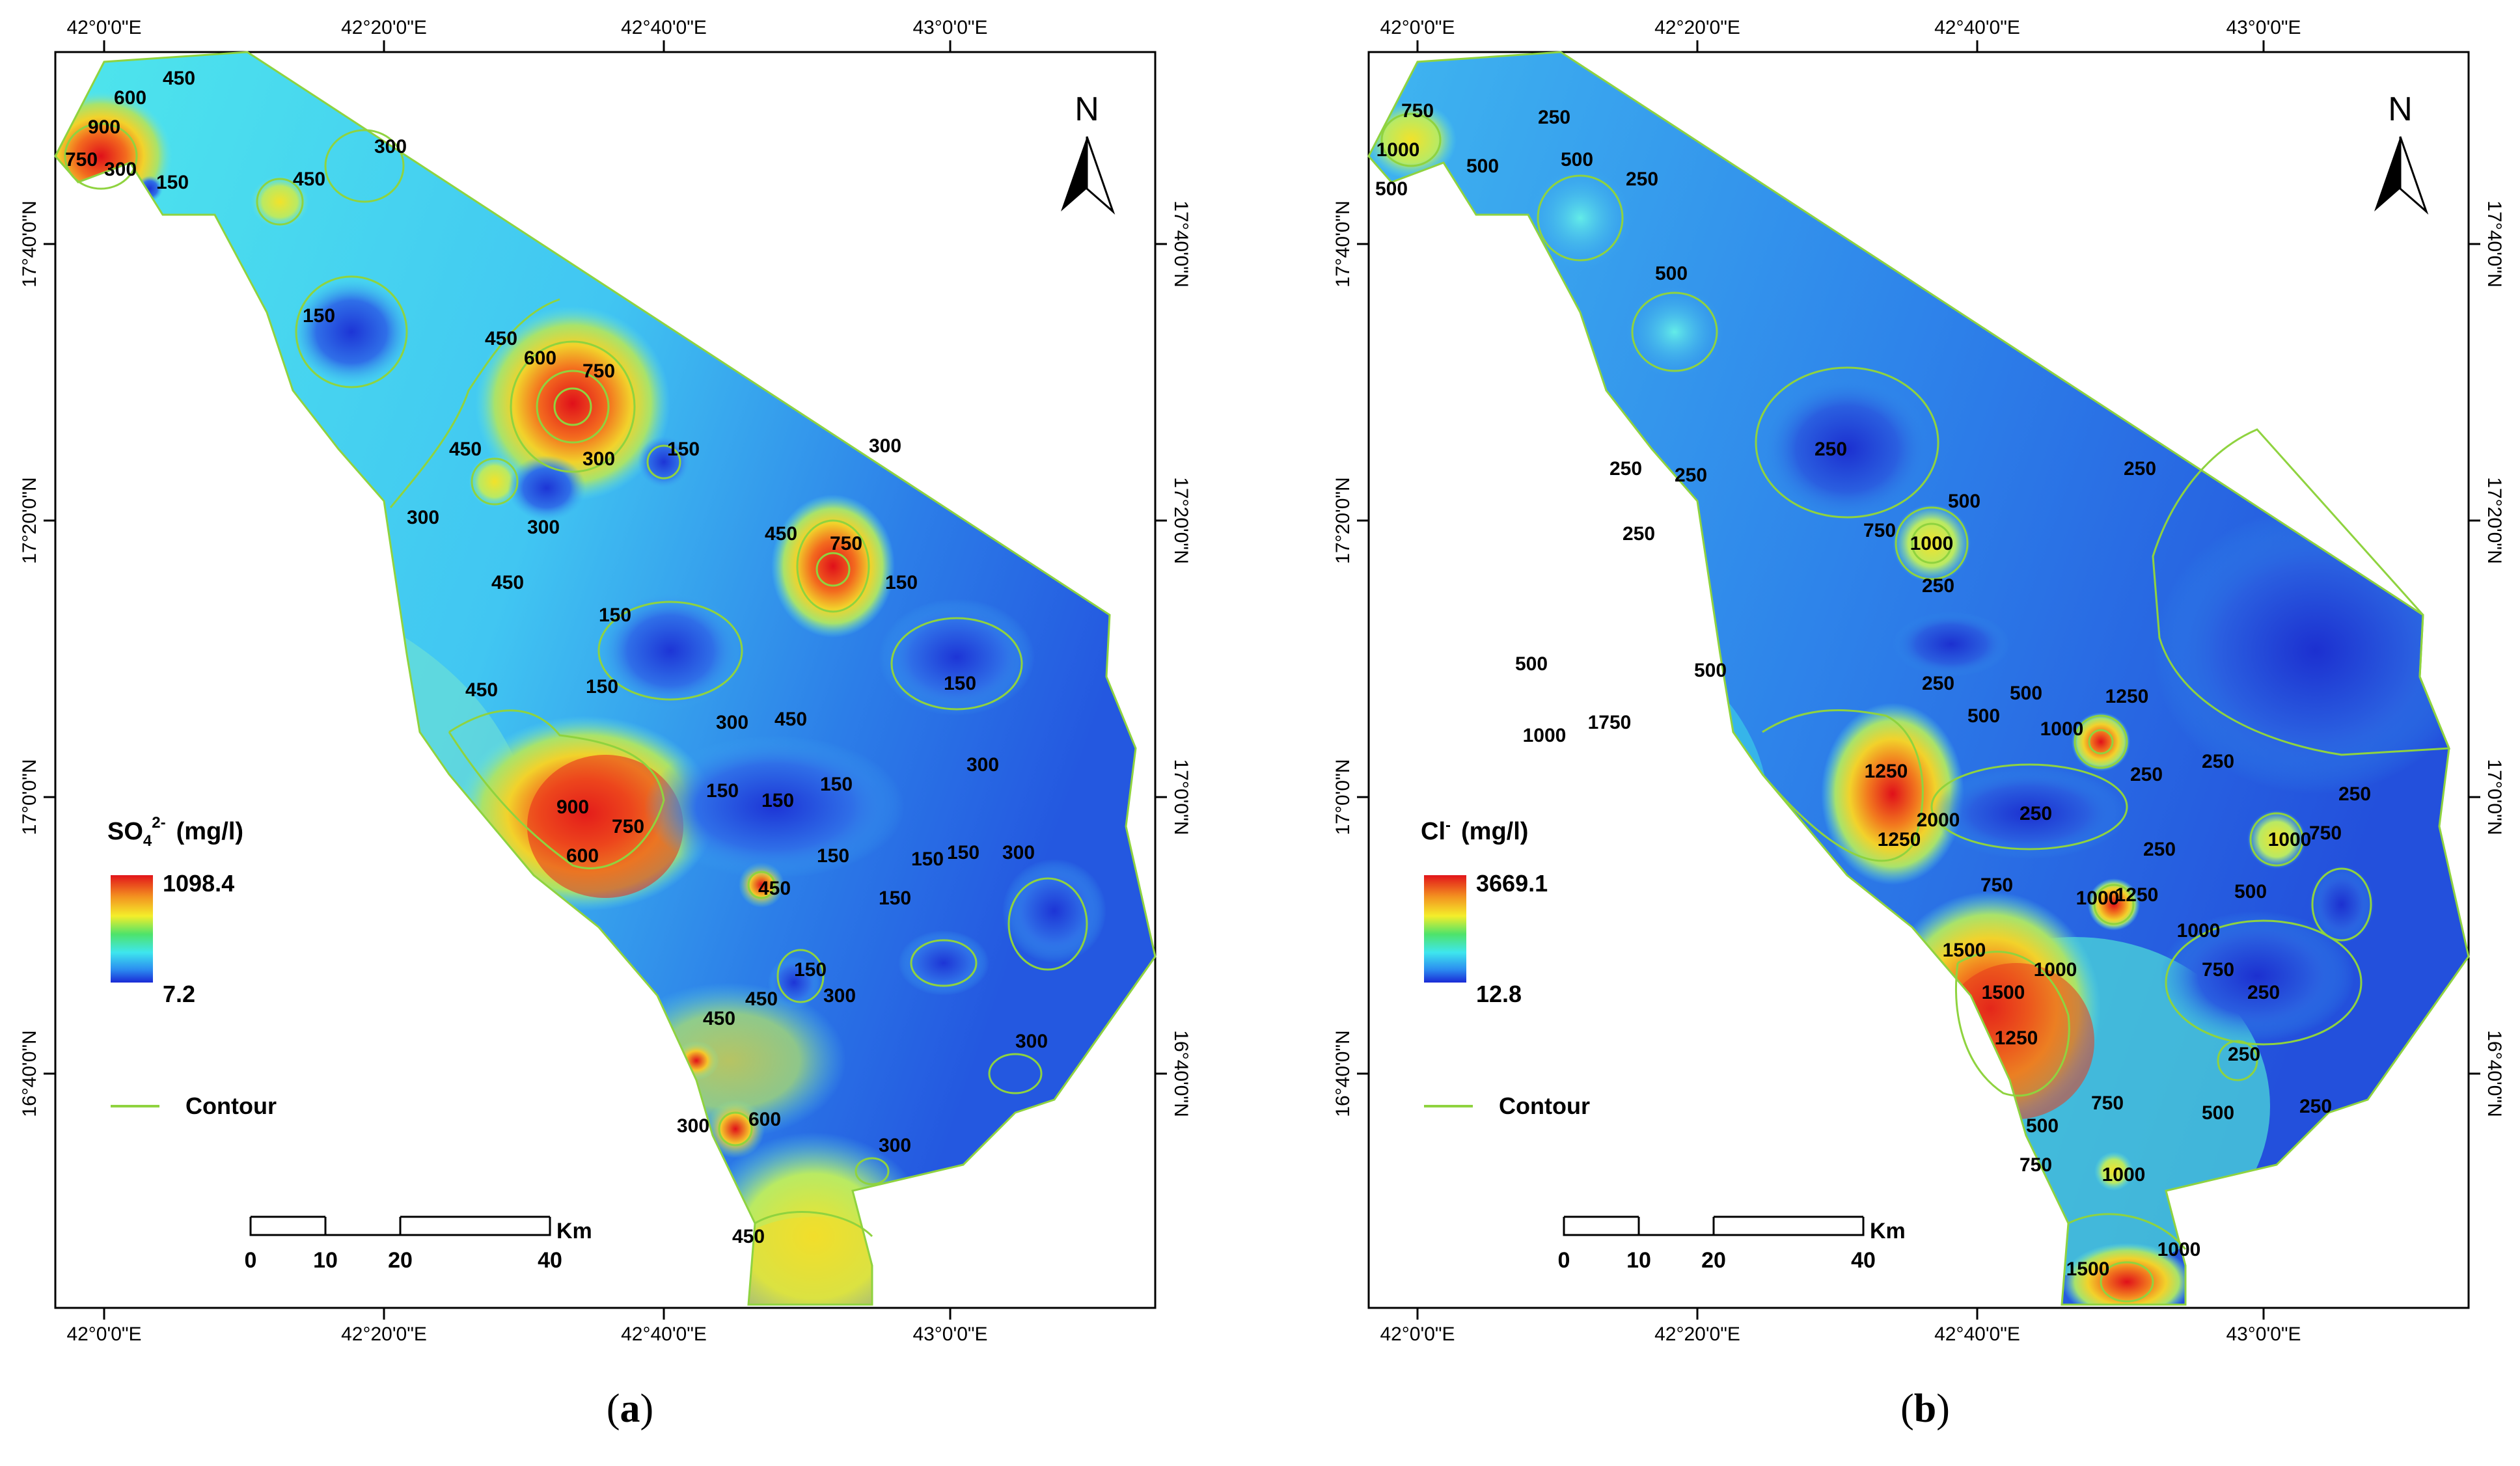  I want to click on lat-label-left: 17°20'0"N, so click(29, 520).